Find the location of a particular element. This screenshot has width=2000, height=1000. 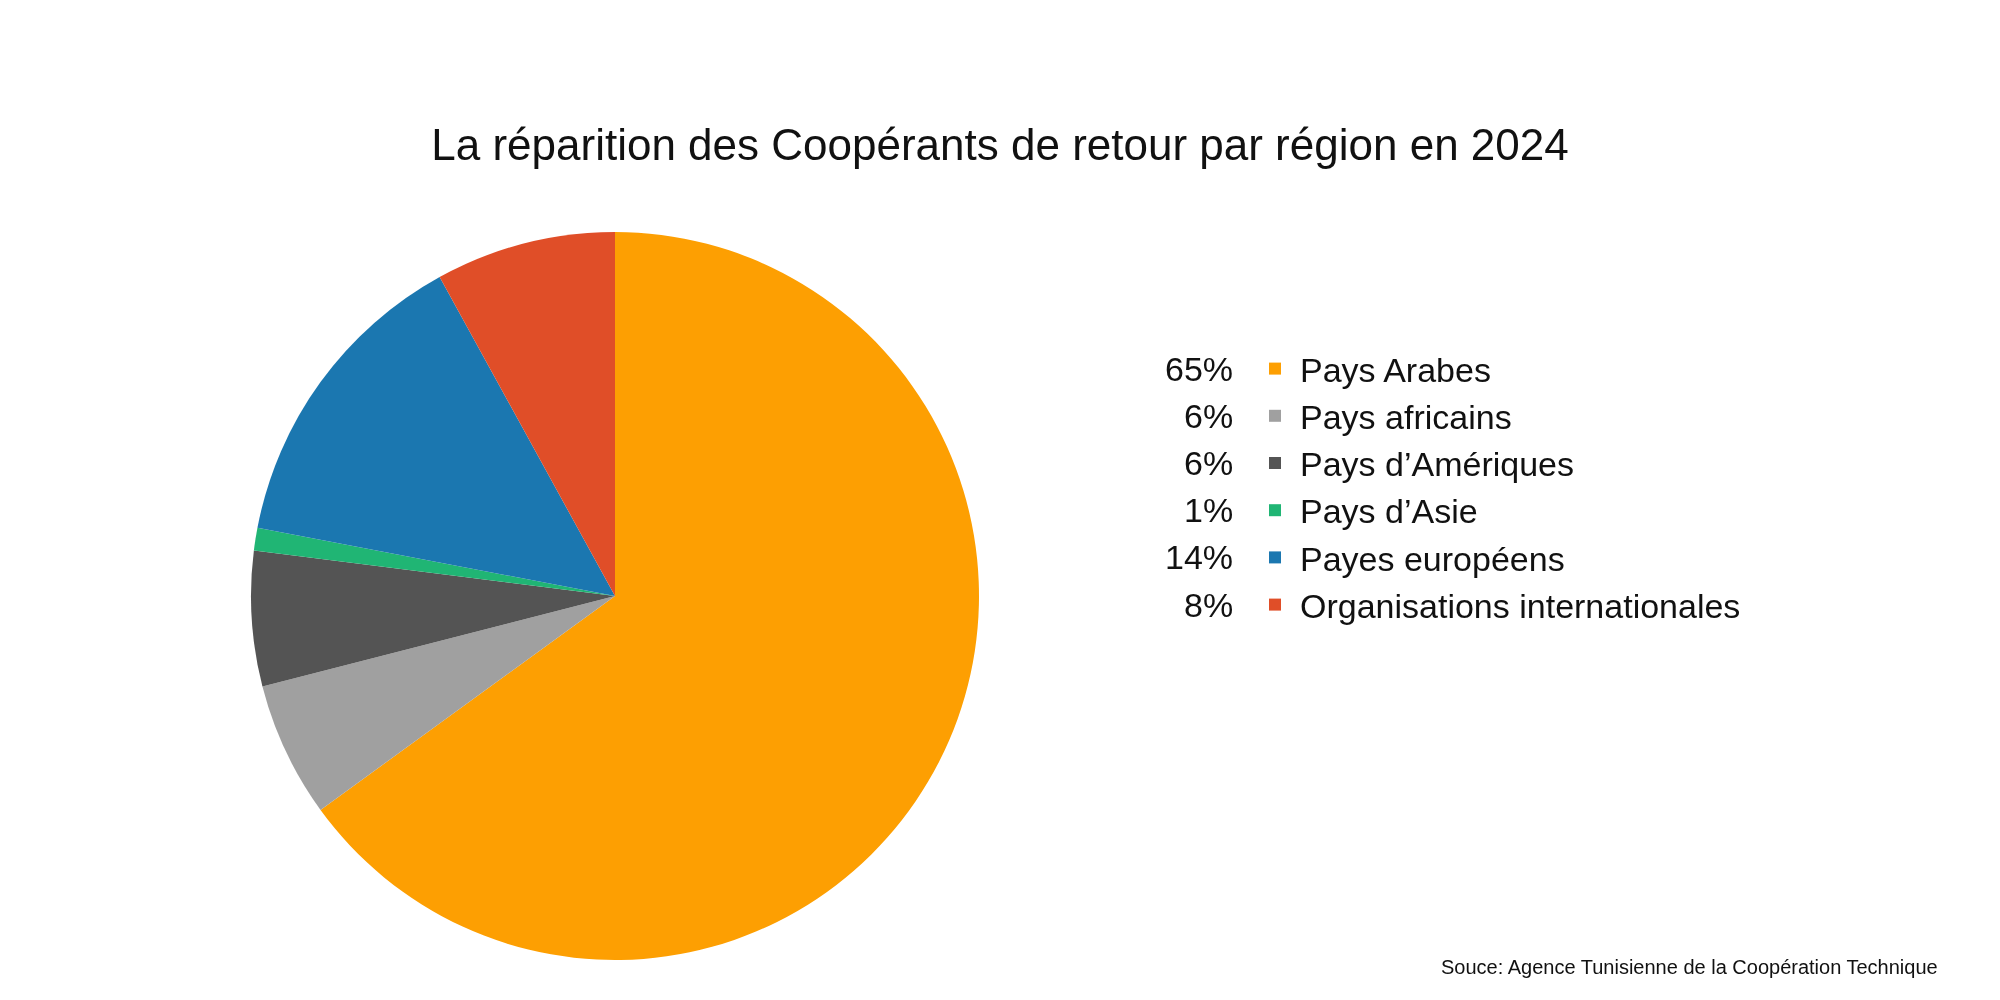

legend-label: Pays d’Asie is located at coordinates (1389, 511).